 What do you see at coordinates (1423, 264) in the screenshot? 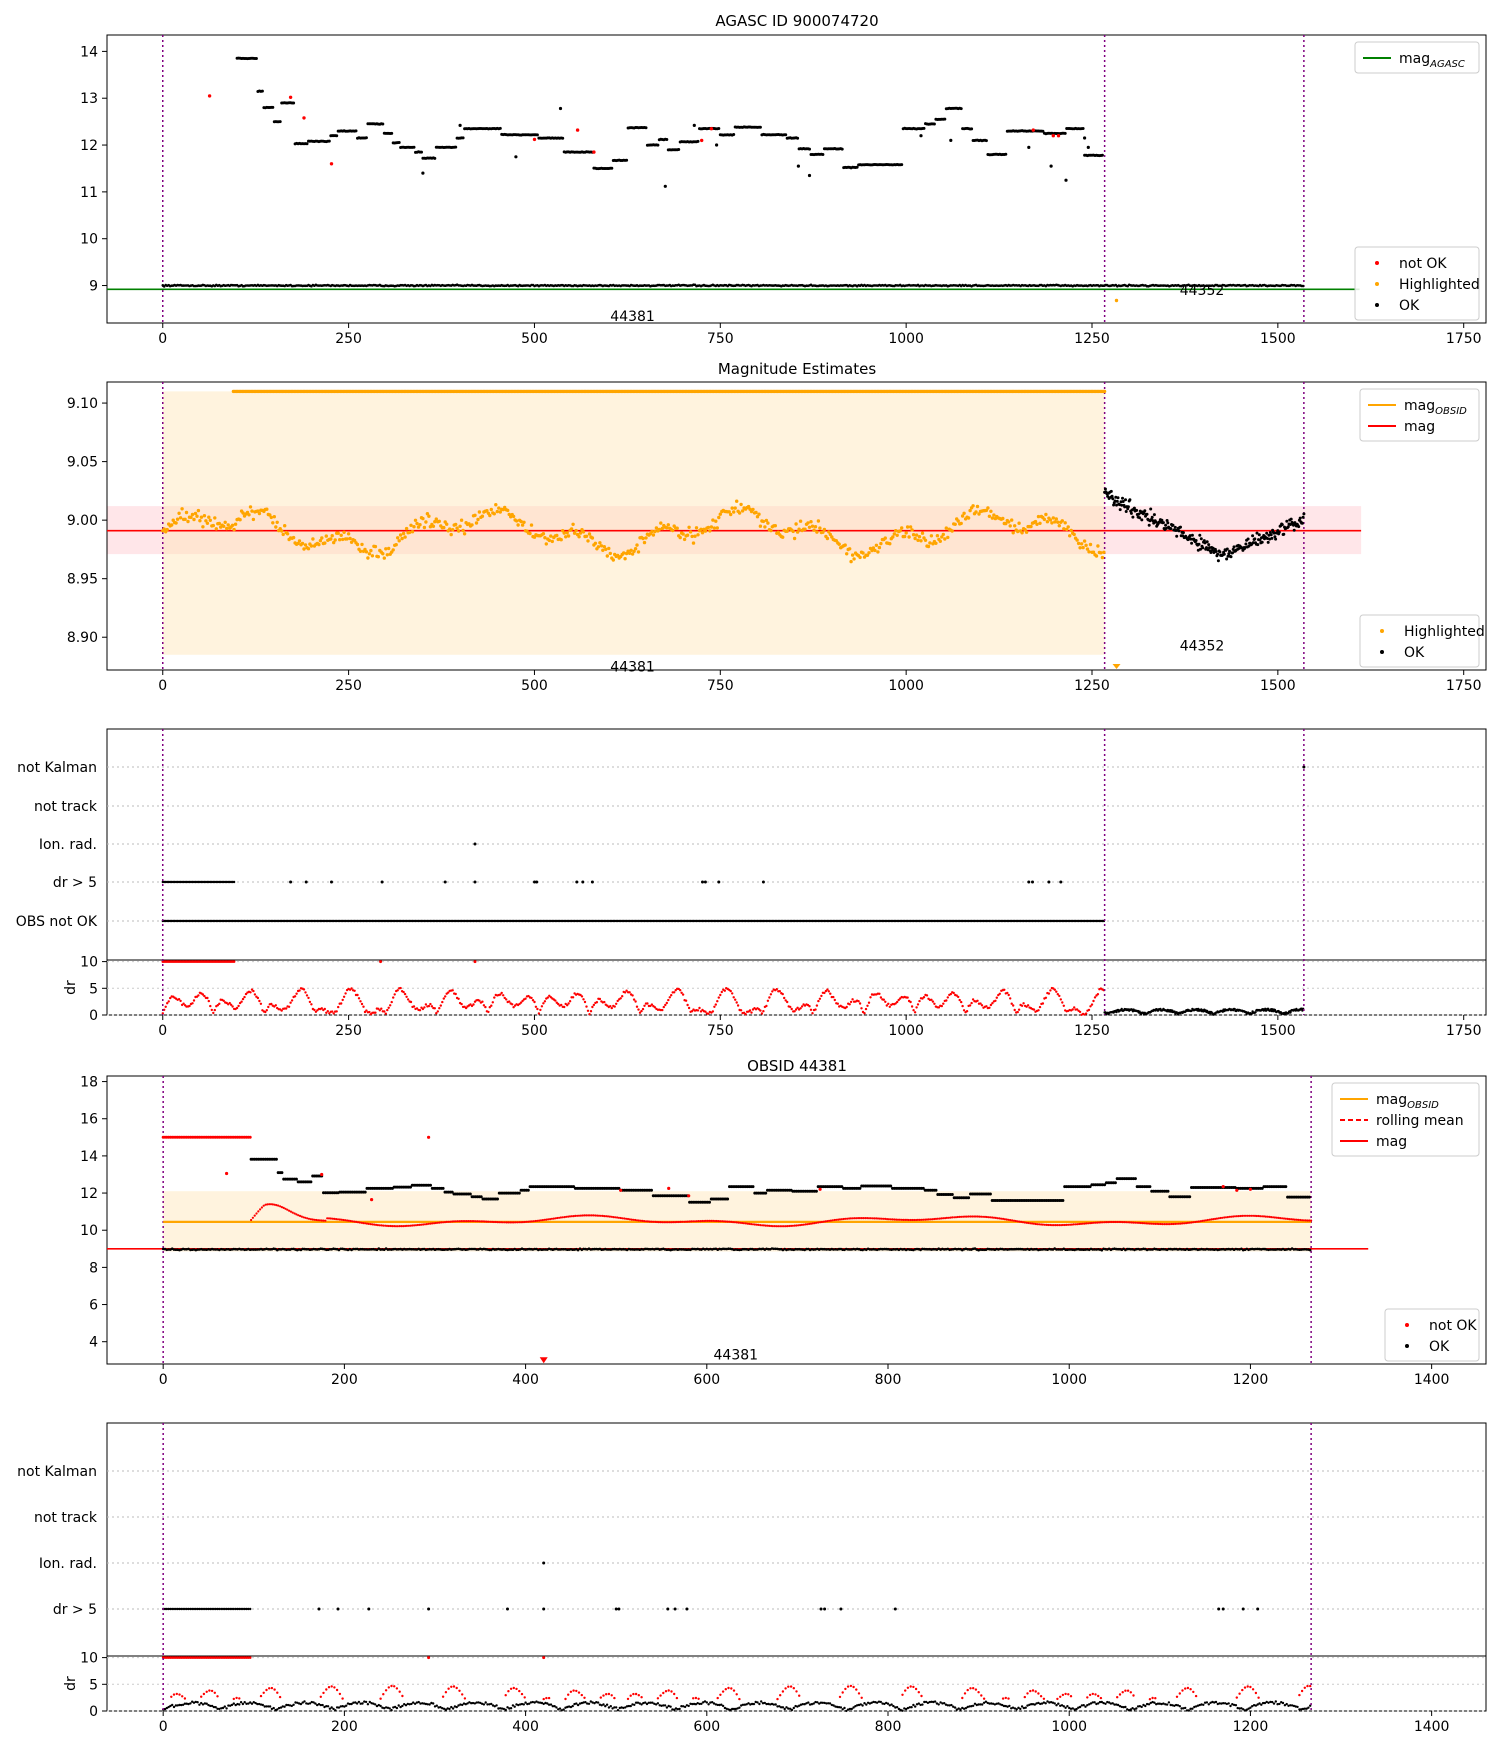
I see `p1-bottom-legend-label: not OK` at bounding box center [1423, 264].